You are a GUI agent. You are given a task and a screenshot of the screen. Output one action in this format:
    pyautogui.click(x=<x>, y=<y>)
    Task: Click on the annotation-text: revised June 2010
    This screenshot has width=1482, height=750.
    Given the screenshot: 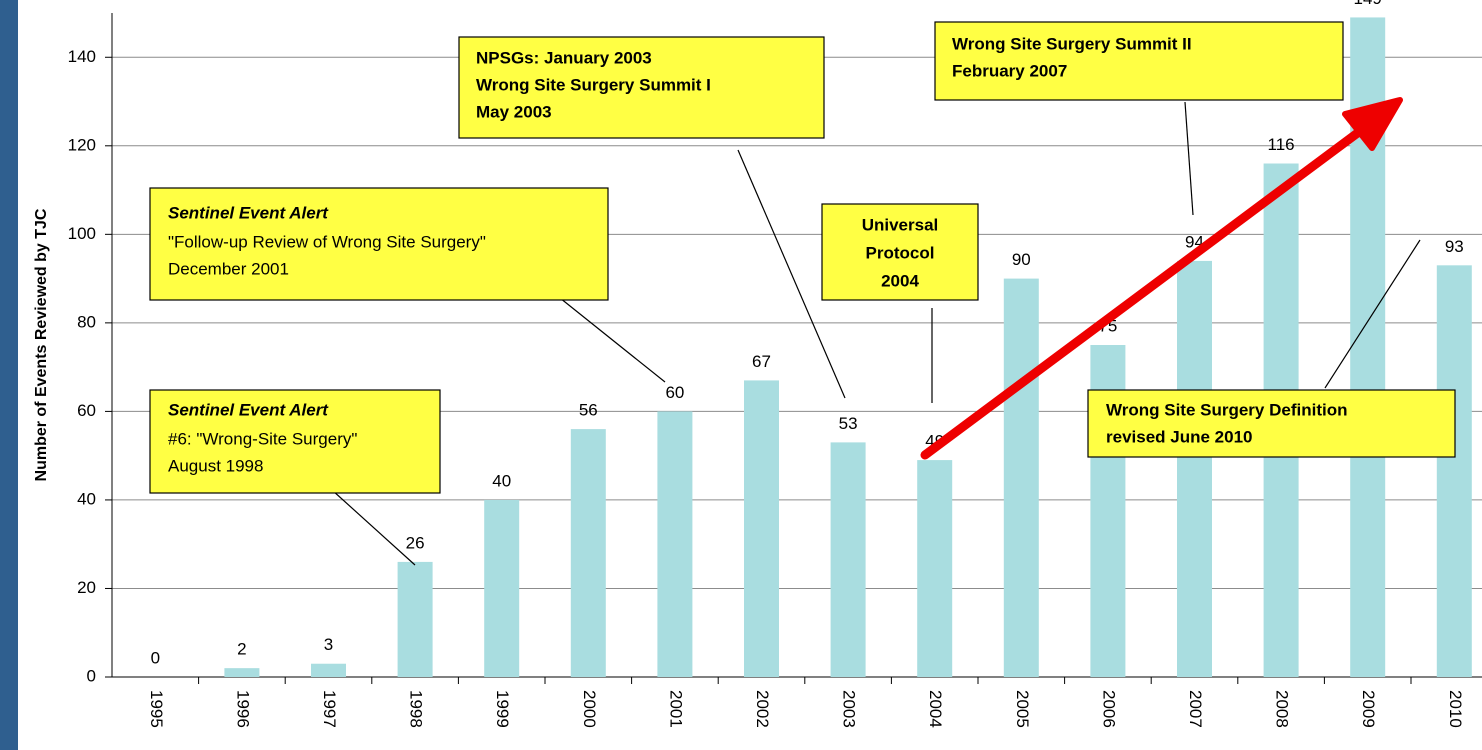 What is the action you would take?
    pyautogui.click(x=1179, y=436)
    